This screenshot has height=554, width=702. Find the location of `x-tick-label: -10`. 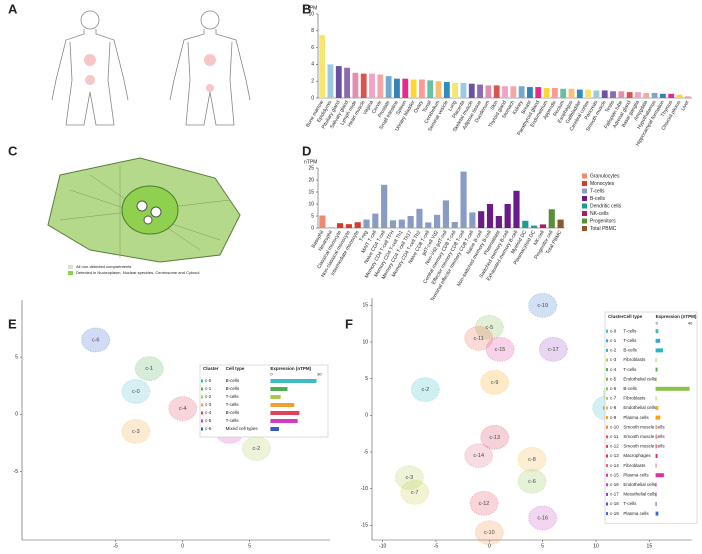

x-tick-label: -10 is located at coordinates (382, 546).